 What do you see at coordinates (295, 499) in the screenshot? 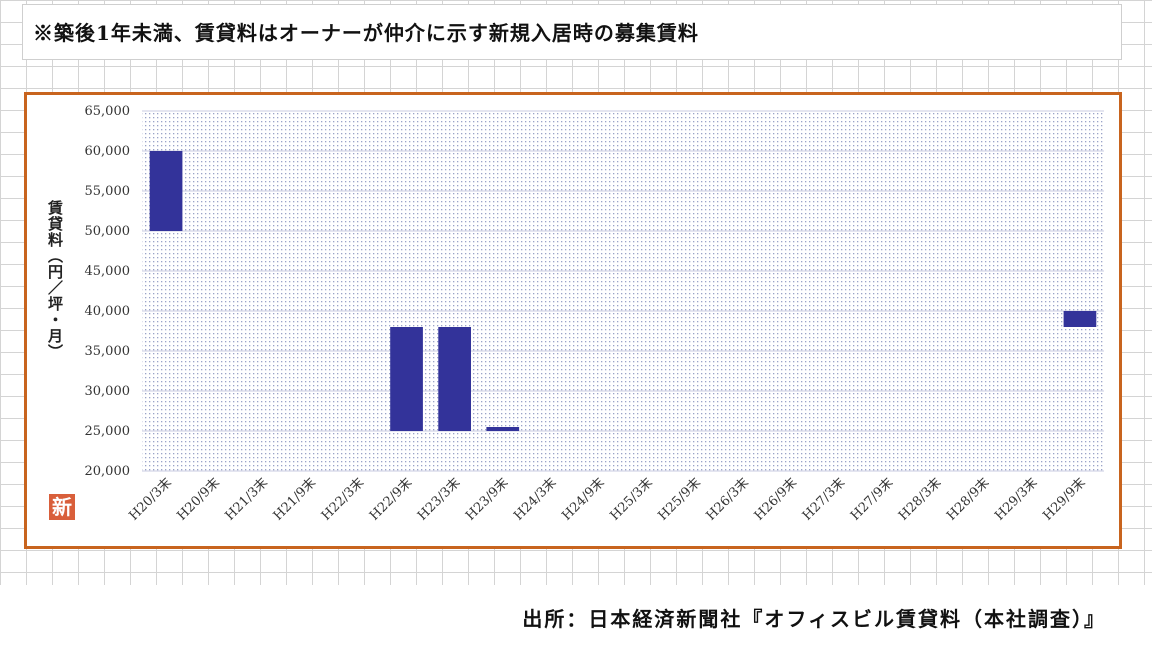
I see `x-tick-label: H21/9末` at bounding box center [295, 499].